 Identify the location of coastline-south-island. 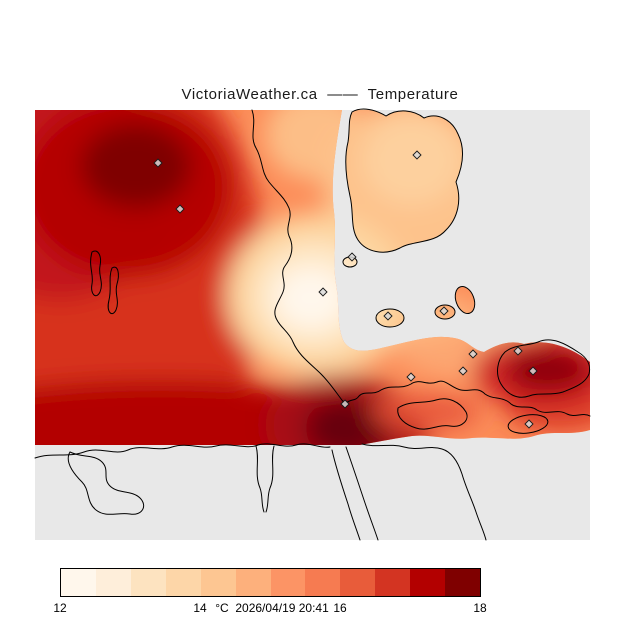
(432, 414).